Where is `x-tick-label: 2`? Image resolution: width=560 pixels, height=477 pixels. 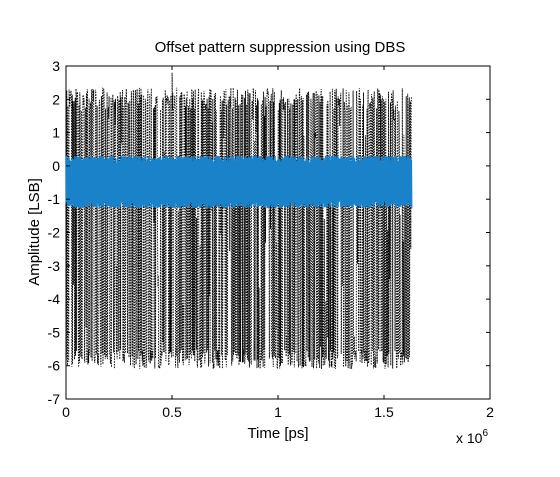
x-tick-label: 2 is located at coordinates (490, 412).